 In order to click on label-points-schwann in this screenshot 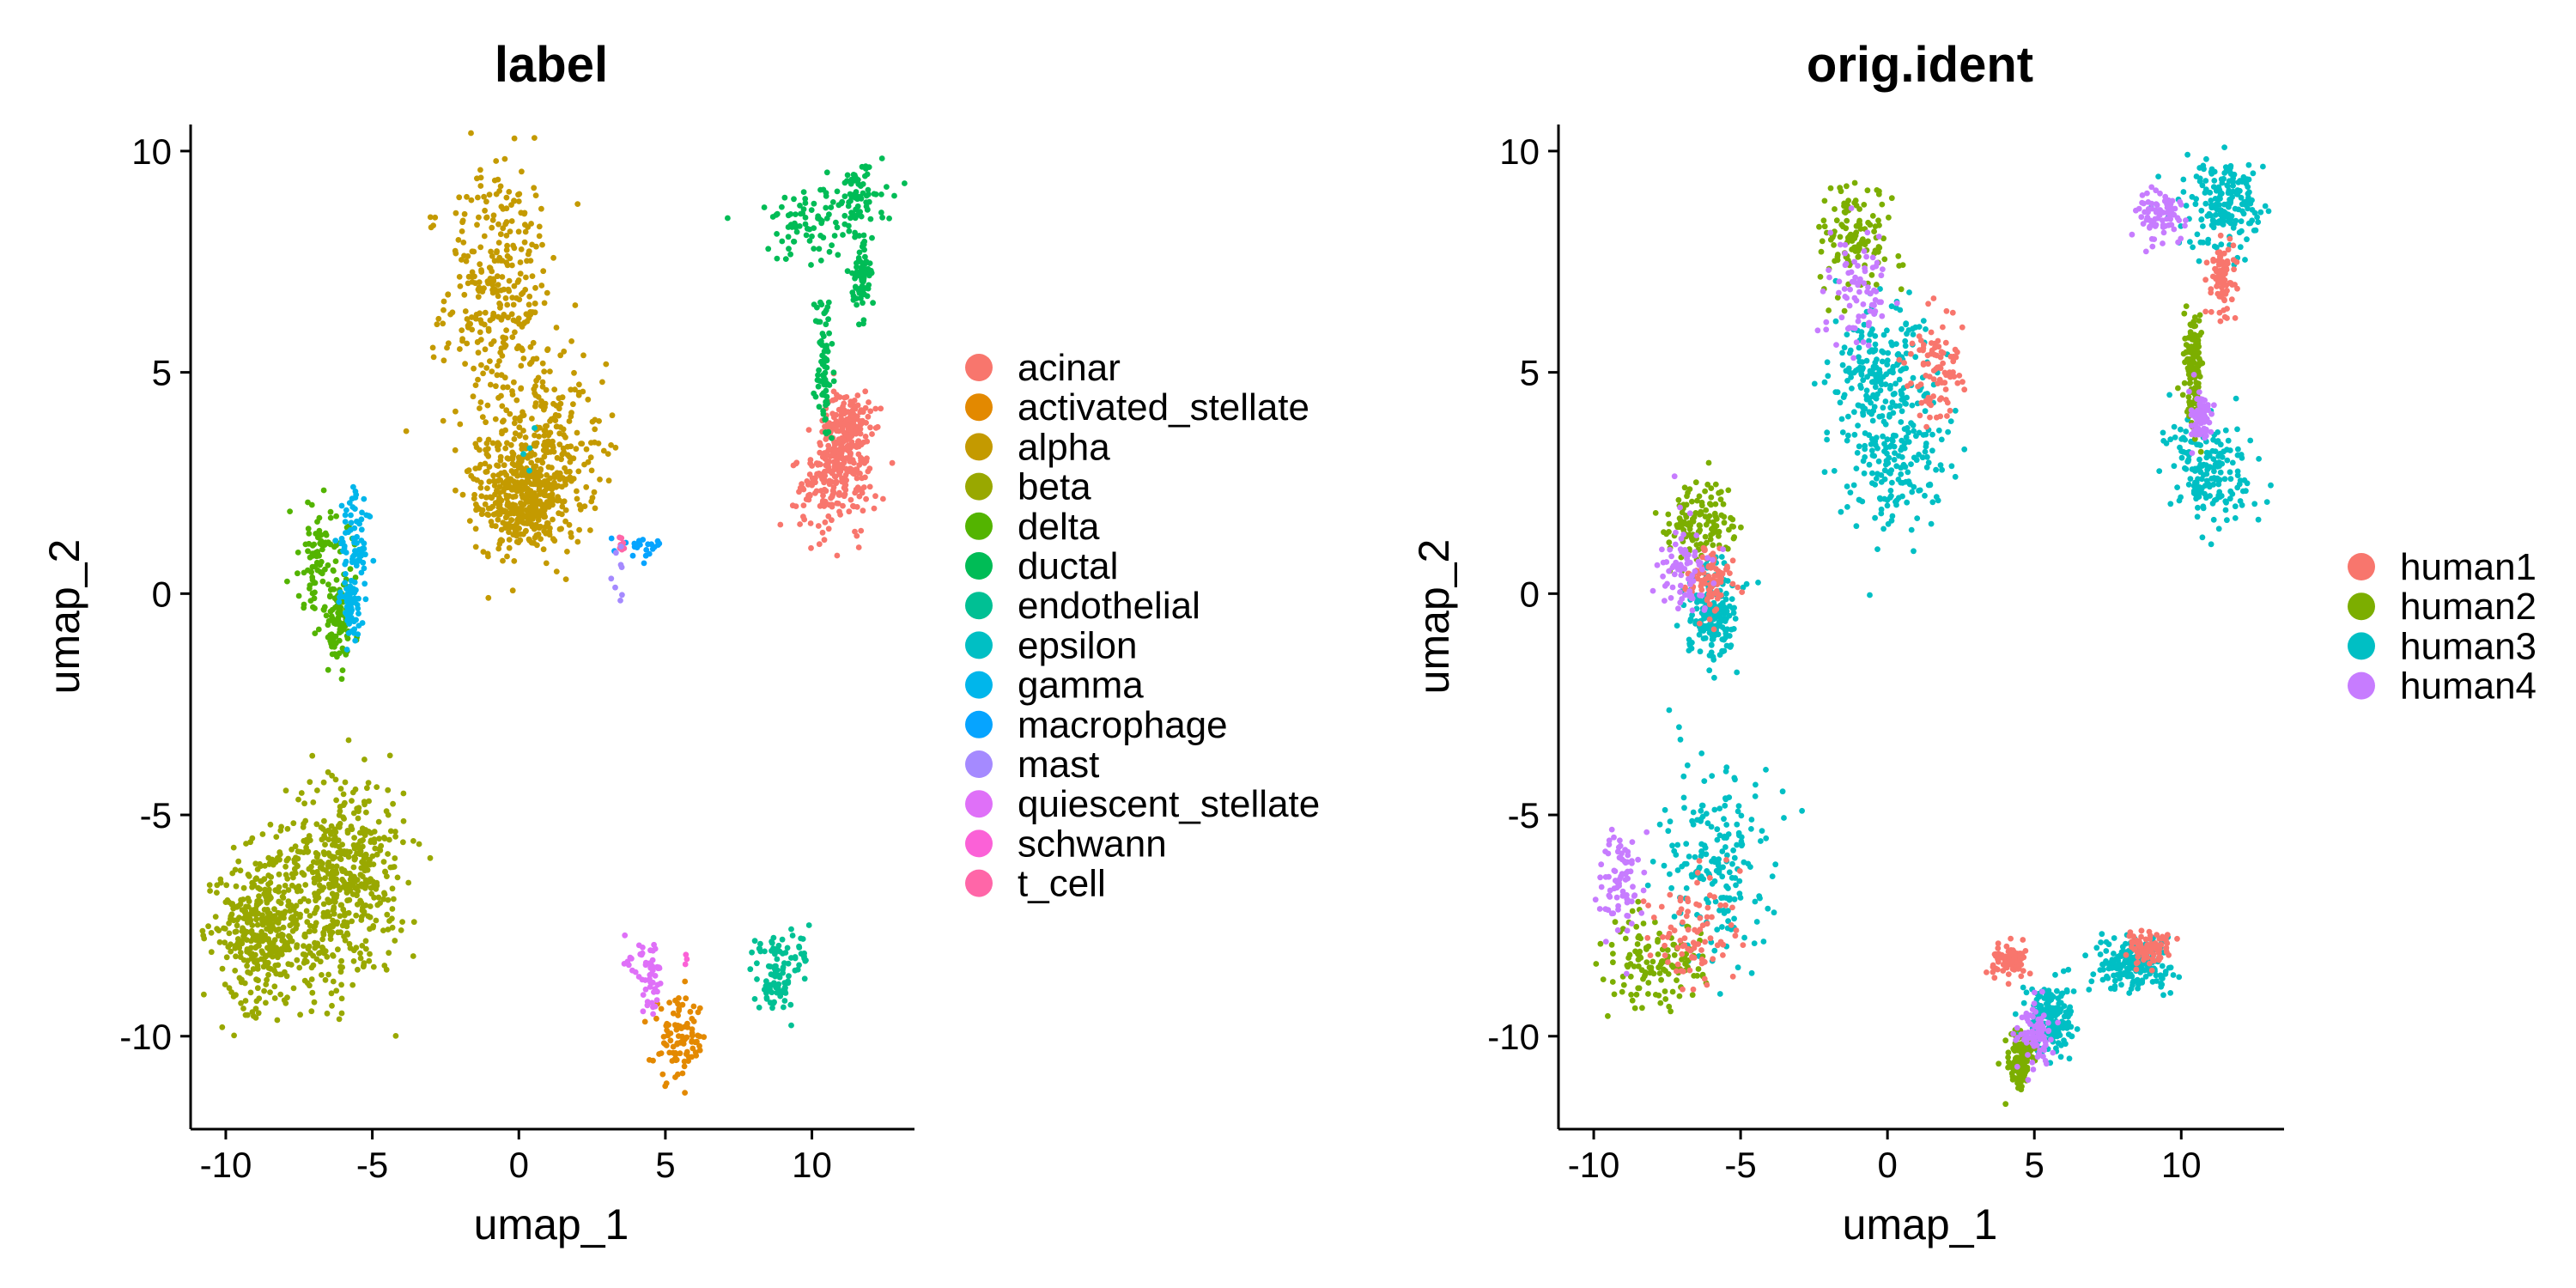, I will do `click(686, 959)`.